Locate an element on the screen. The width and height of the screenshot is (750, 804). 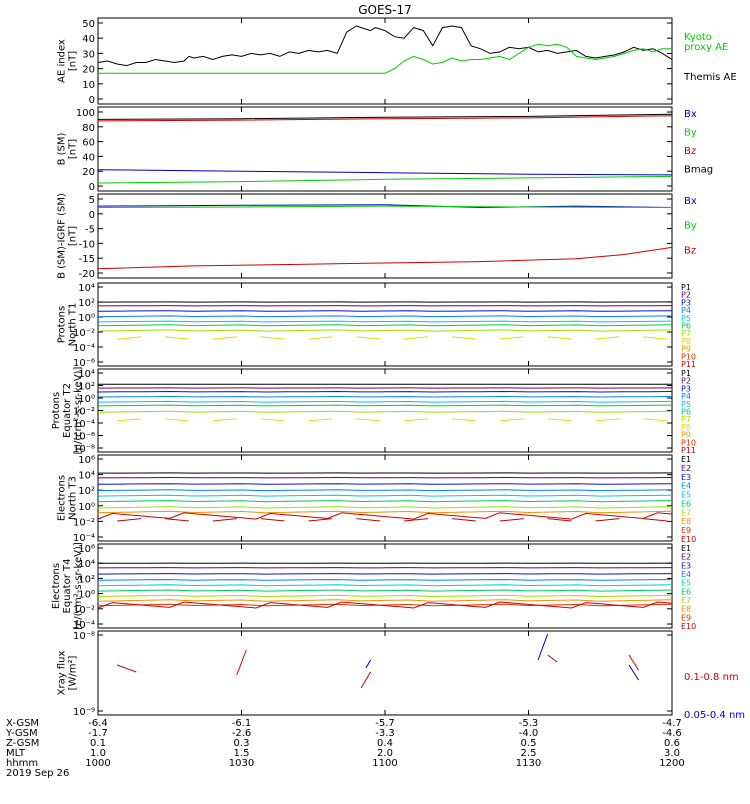
legend-label: Bmag is located at coordinates (698, 170).